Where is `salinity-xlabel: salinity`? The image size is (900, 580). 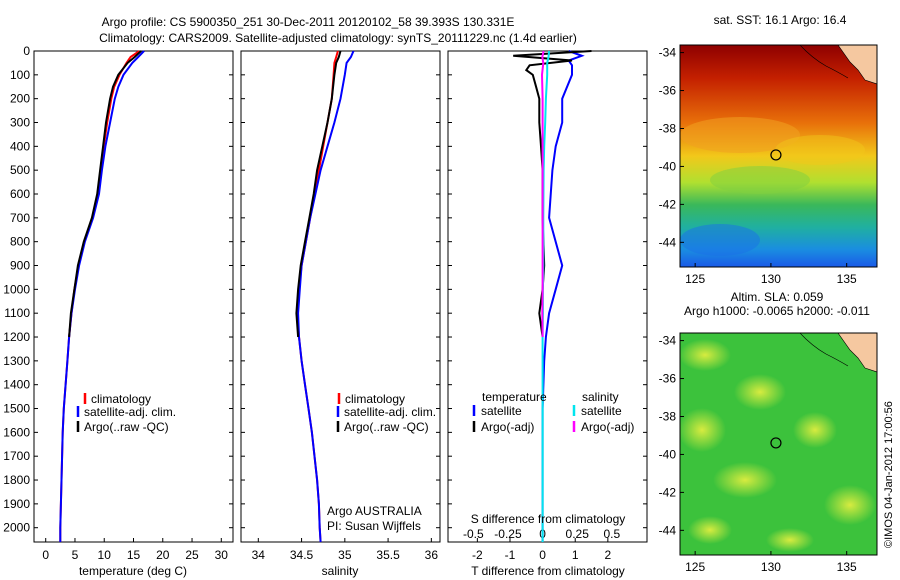 salinity-xlabel: salinity is located at coordinates (340, 571).